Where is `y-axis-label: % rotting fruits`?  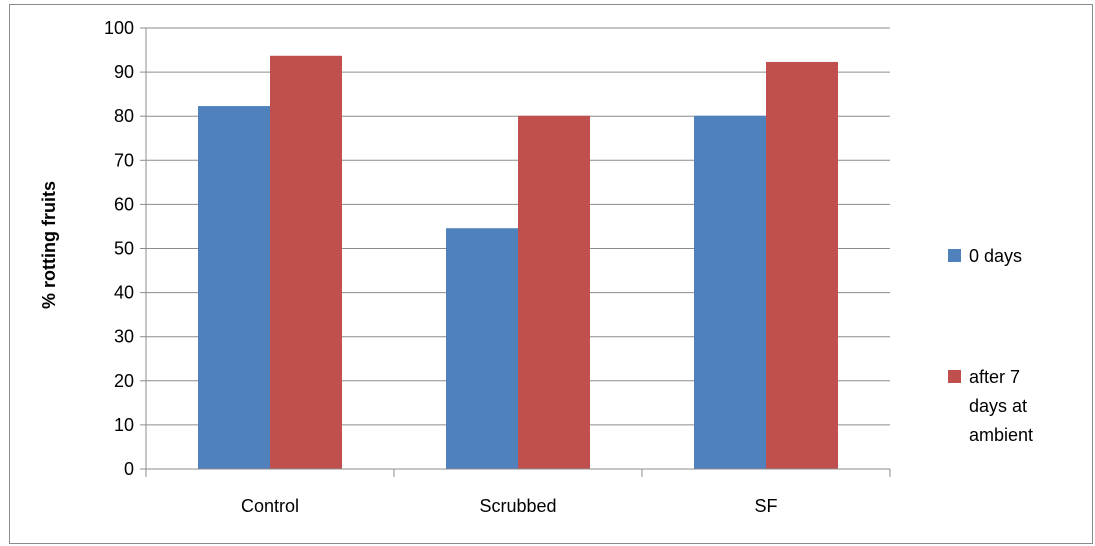
y-axis-label: % rotting fruits is located at coordinates (49, 245).